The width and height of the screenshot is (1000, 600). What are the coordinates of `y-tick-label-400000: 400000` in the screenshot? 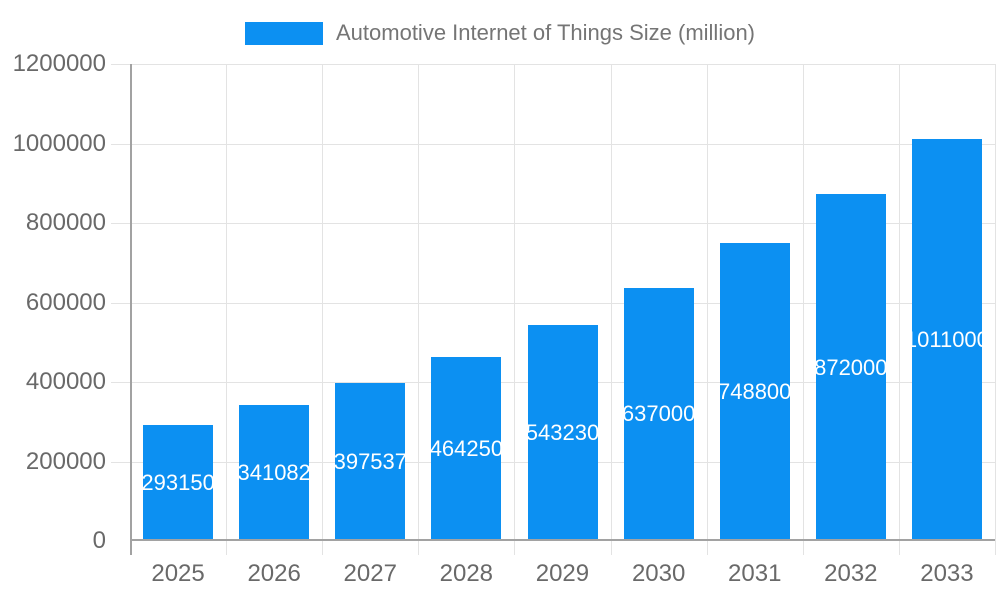 It's located at (65, 381).